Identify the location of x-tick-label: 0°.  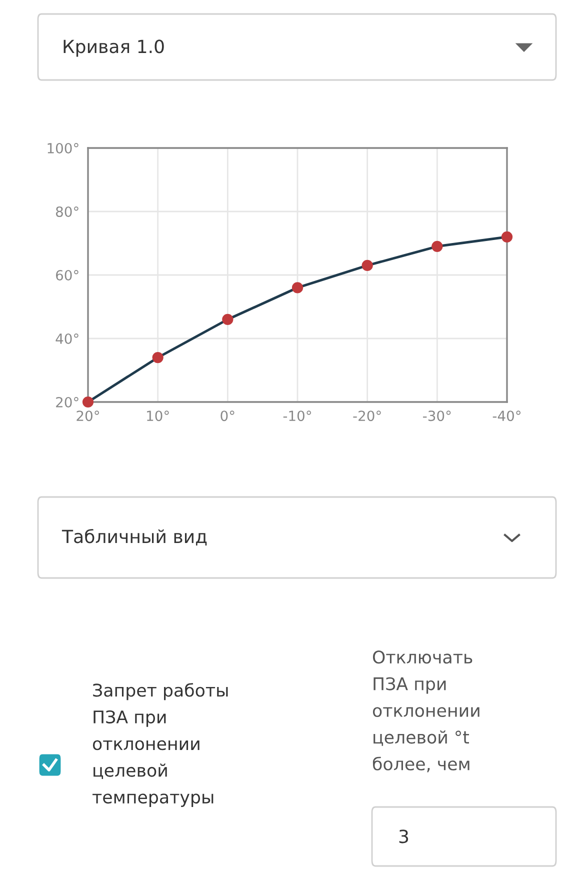
(227, 416).